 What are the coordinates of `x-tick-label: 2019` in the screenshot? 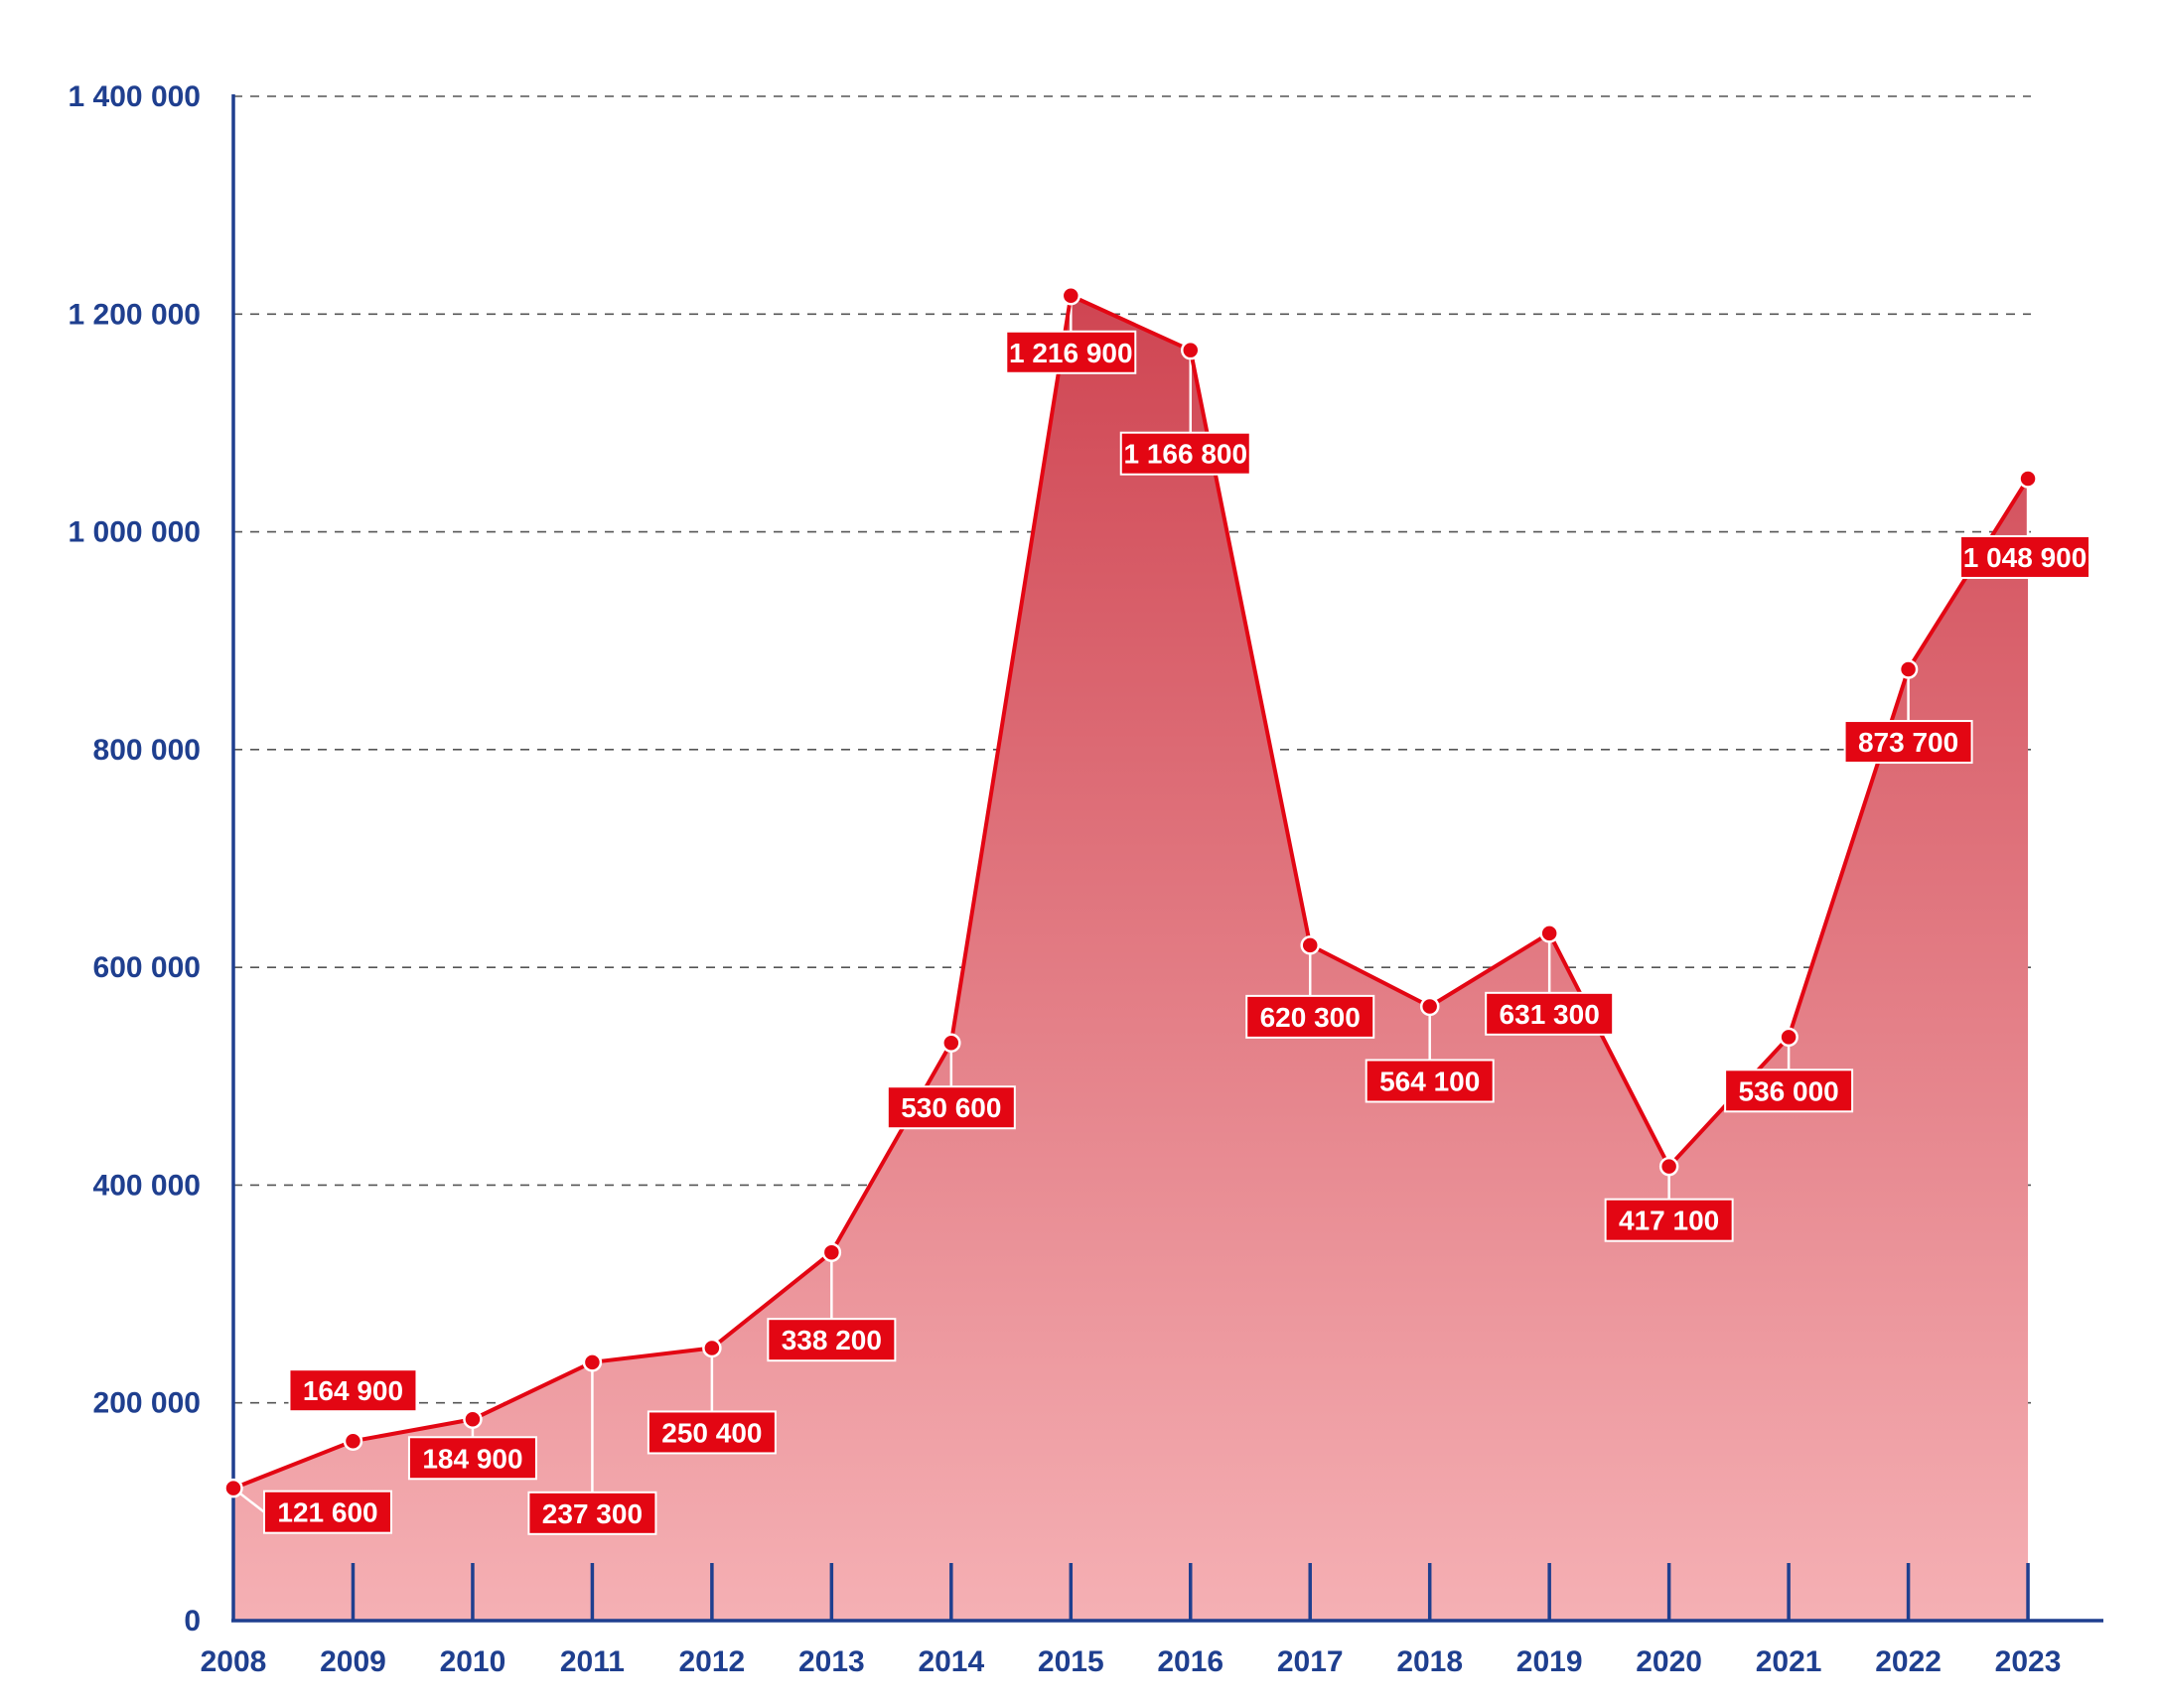 It's located at (1550, 1661).